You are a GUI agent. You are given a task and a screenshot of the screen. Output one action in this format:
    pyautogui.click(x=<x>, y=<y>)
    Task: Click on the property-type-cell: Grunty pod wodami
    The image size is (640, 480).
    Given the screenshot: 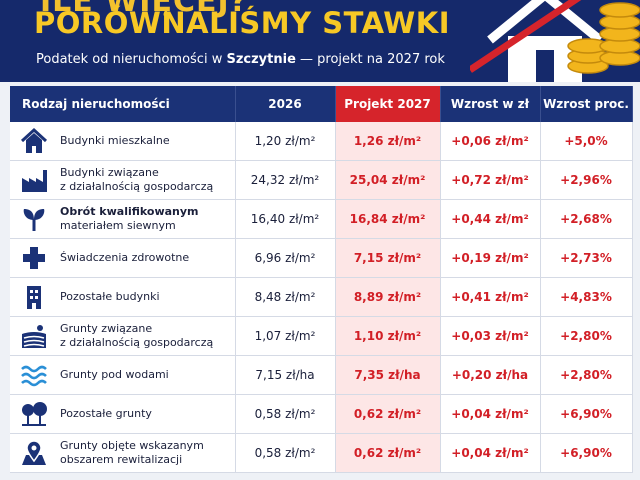 What is the action you would take?
    pyautogui.click(x=123, y=375)
    